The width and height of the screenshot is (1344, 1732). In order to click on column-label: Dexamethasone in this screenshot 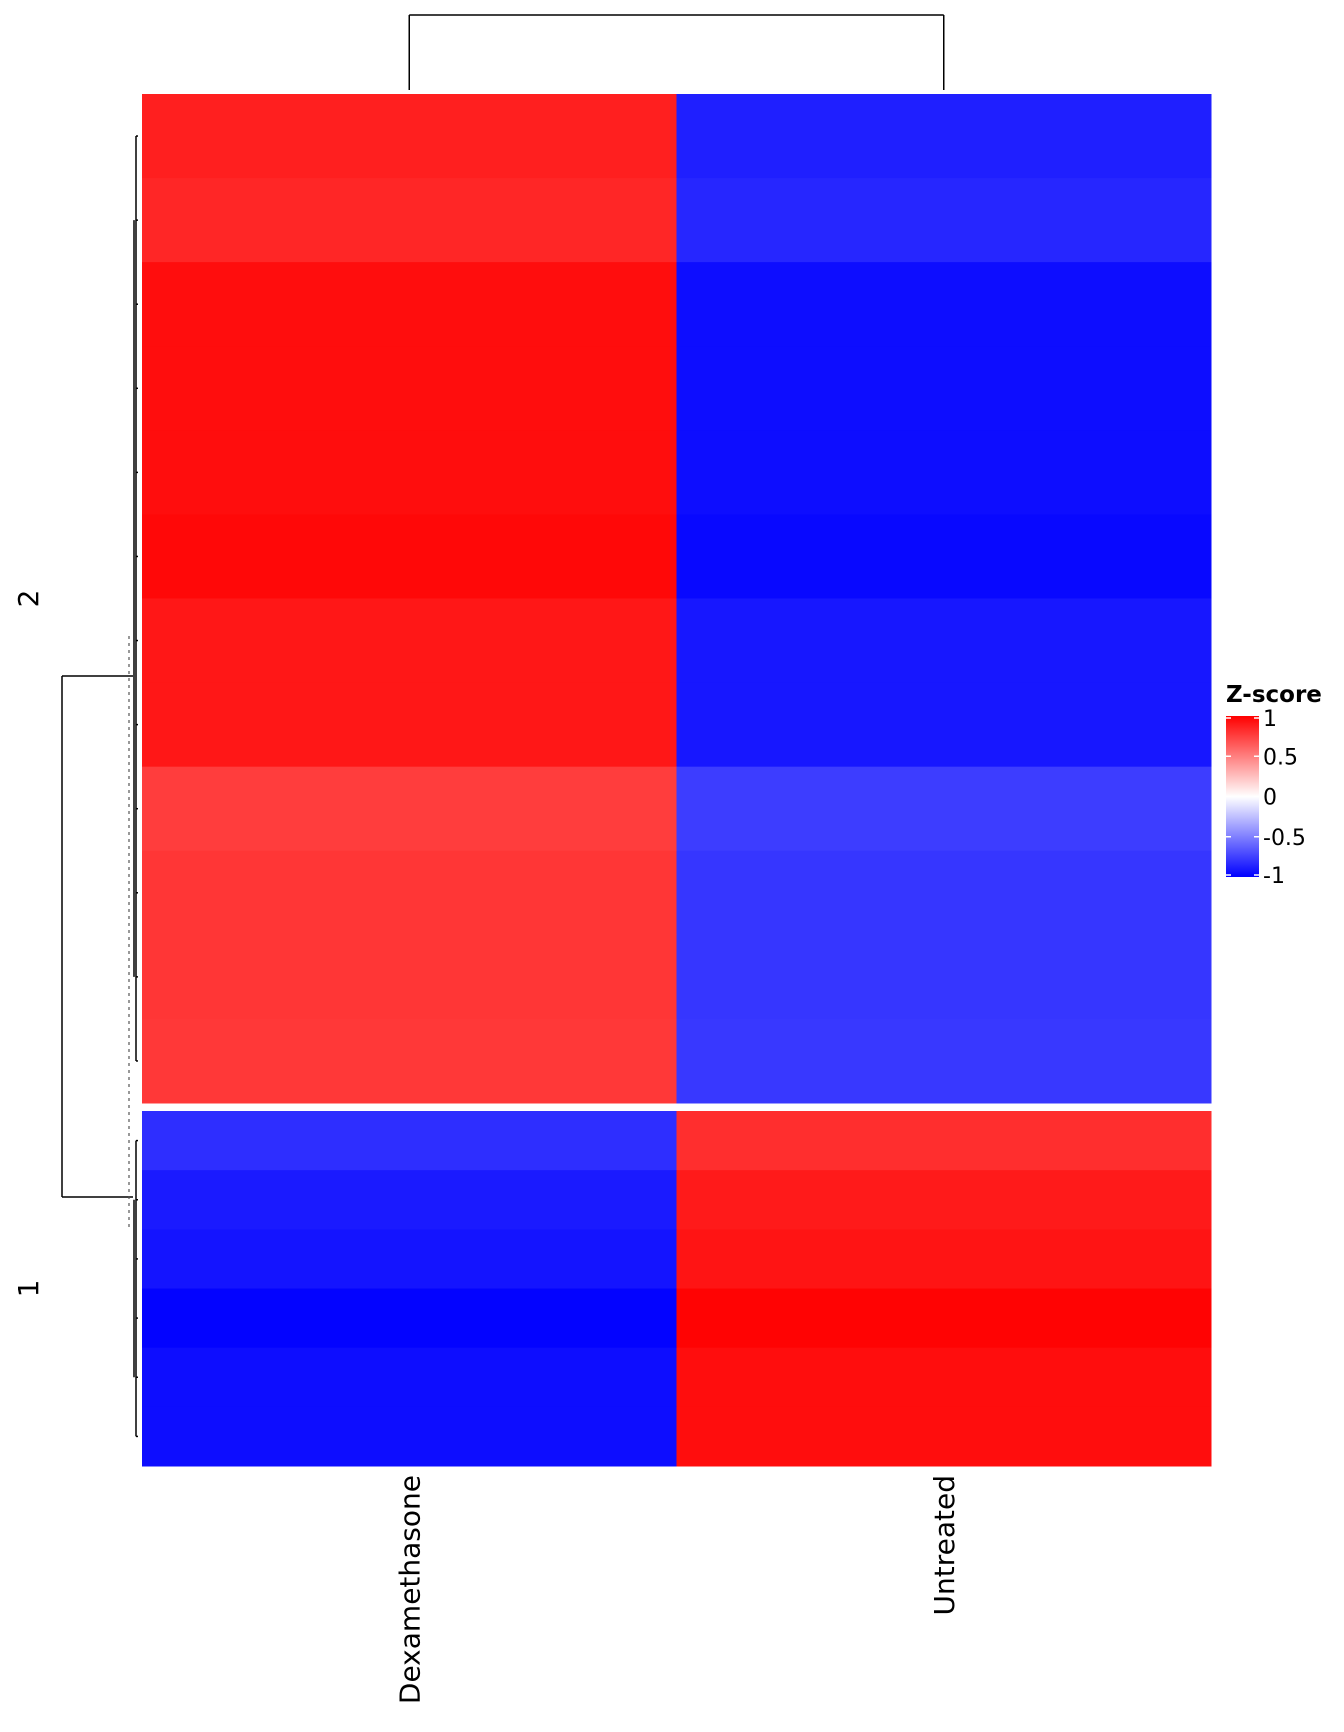, I will do `click(409, 1589)`.